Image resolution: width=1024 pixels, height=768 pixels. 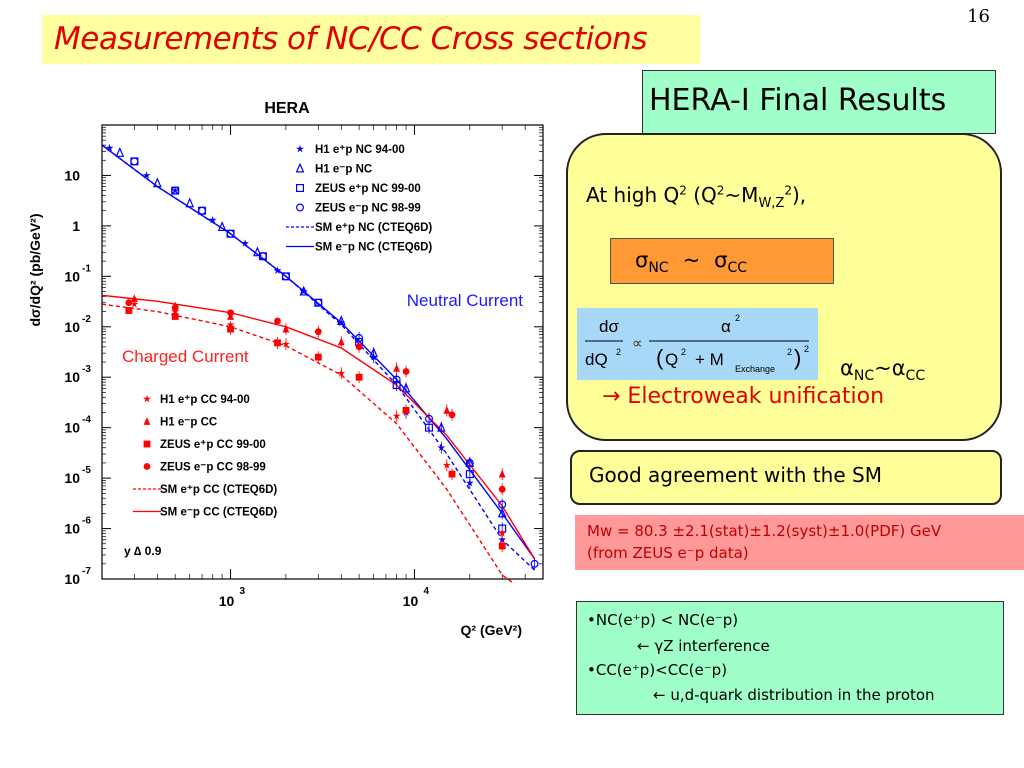 What do you see at coordinates (618, 352) in the screenshot?
I see `formula-dq-sup: 2` at bounding box center [618, 352].